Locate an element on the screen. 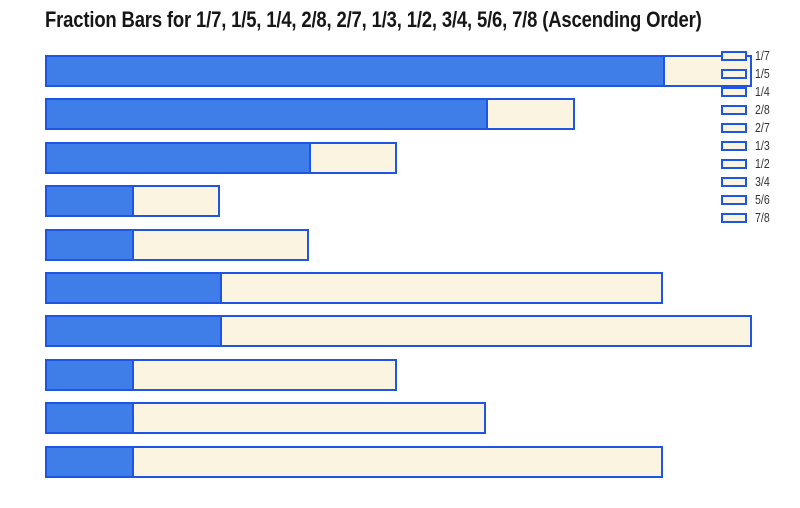  legend-item-1-4: 1/4 is located at coordinates (746, 92).